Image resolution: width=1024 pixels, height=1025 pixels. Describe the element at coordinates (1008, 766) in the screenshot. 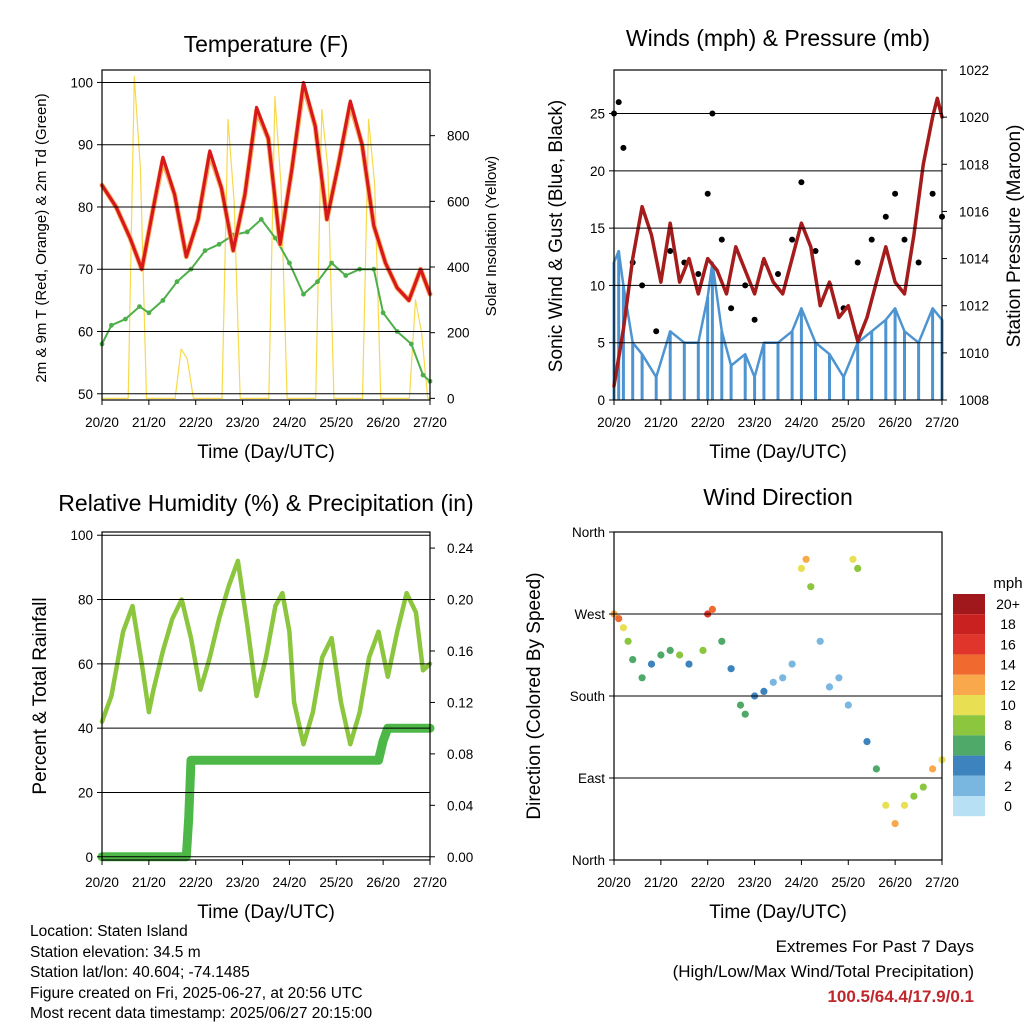

I see `legend-label: 4` at that location.